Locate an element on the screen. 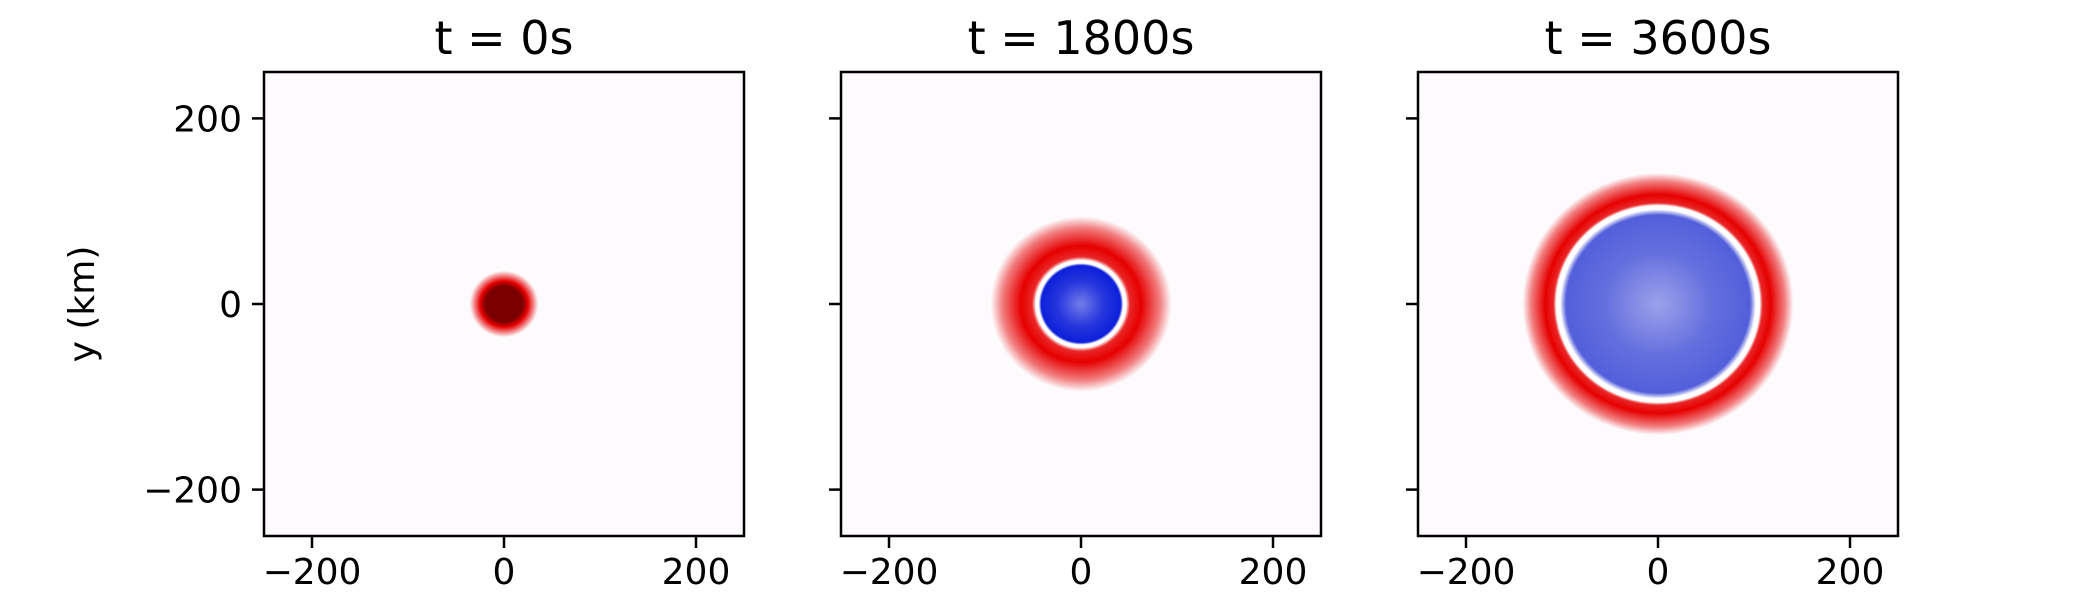 The image size is (2100, 604). panel-3-x-ticks: −200 0 200 is located at coordinates (1651, 564).